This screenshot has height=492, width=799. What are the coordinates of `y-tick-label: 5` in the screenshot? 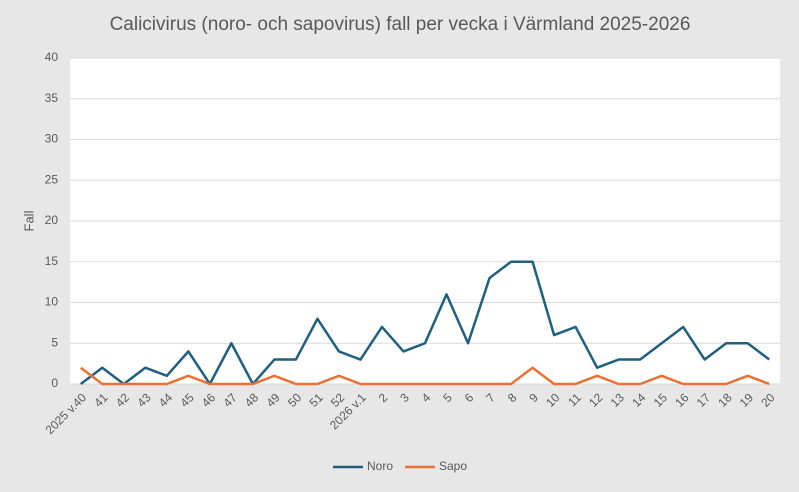 It's located at (54, 342).